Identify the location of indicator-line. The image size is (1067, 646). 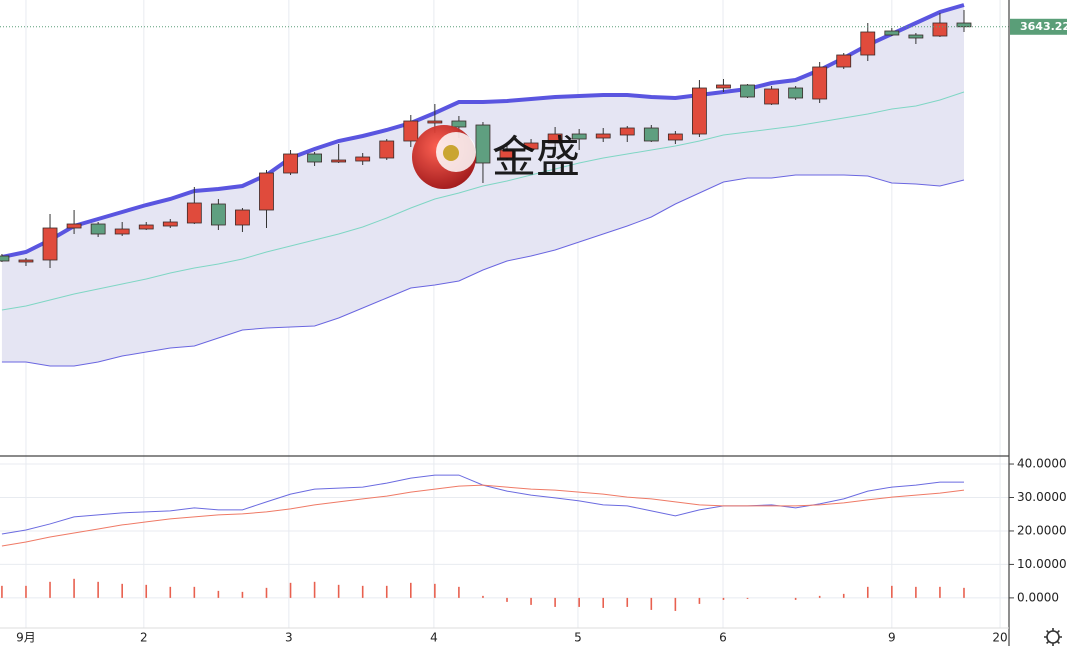
(483, 515).